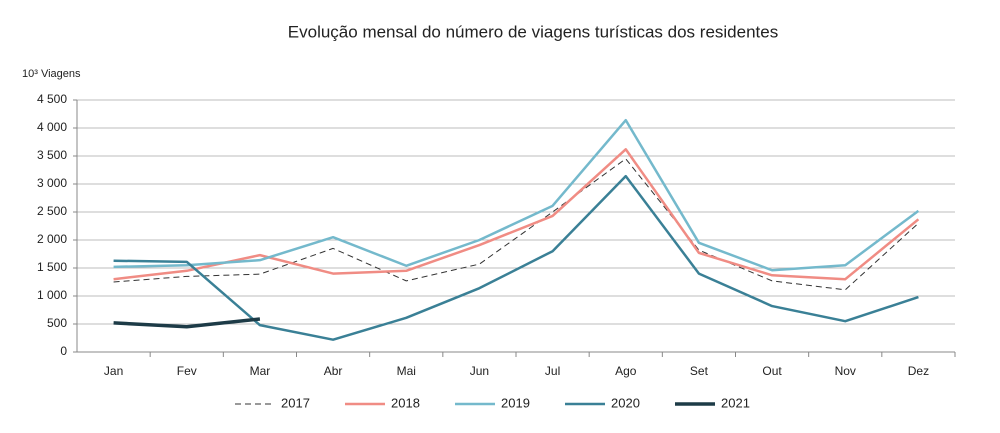 The width and height of the screenshot is (1000, 433). What do you see at coordinates (333, 371) in the screenshot?
I see `x-tick-label: Abr` at bounding box center [333, 371].